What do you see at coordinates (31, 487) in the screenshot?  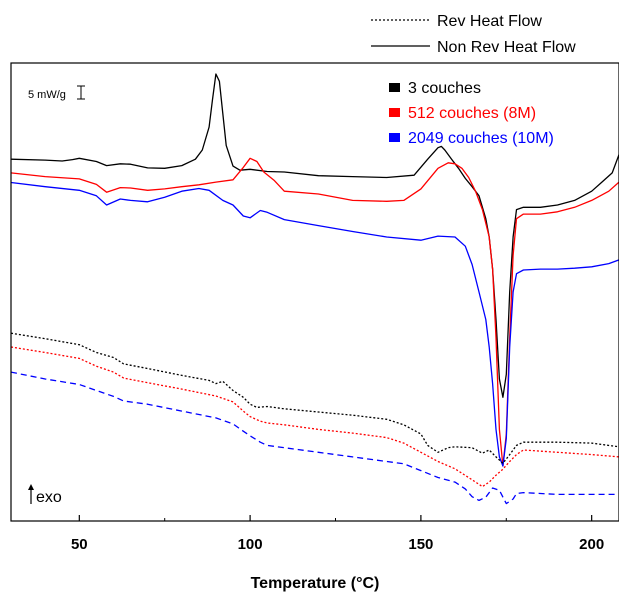 I see `up-arrow-icon` at bounding box center [31, 487].